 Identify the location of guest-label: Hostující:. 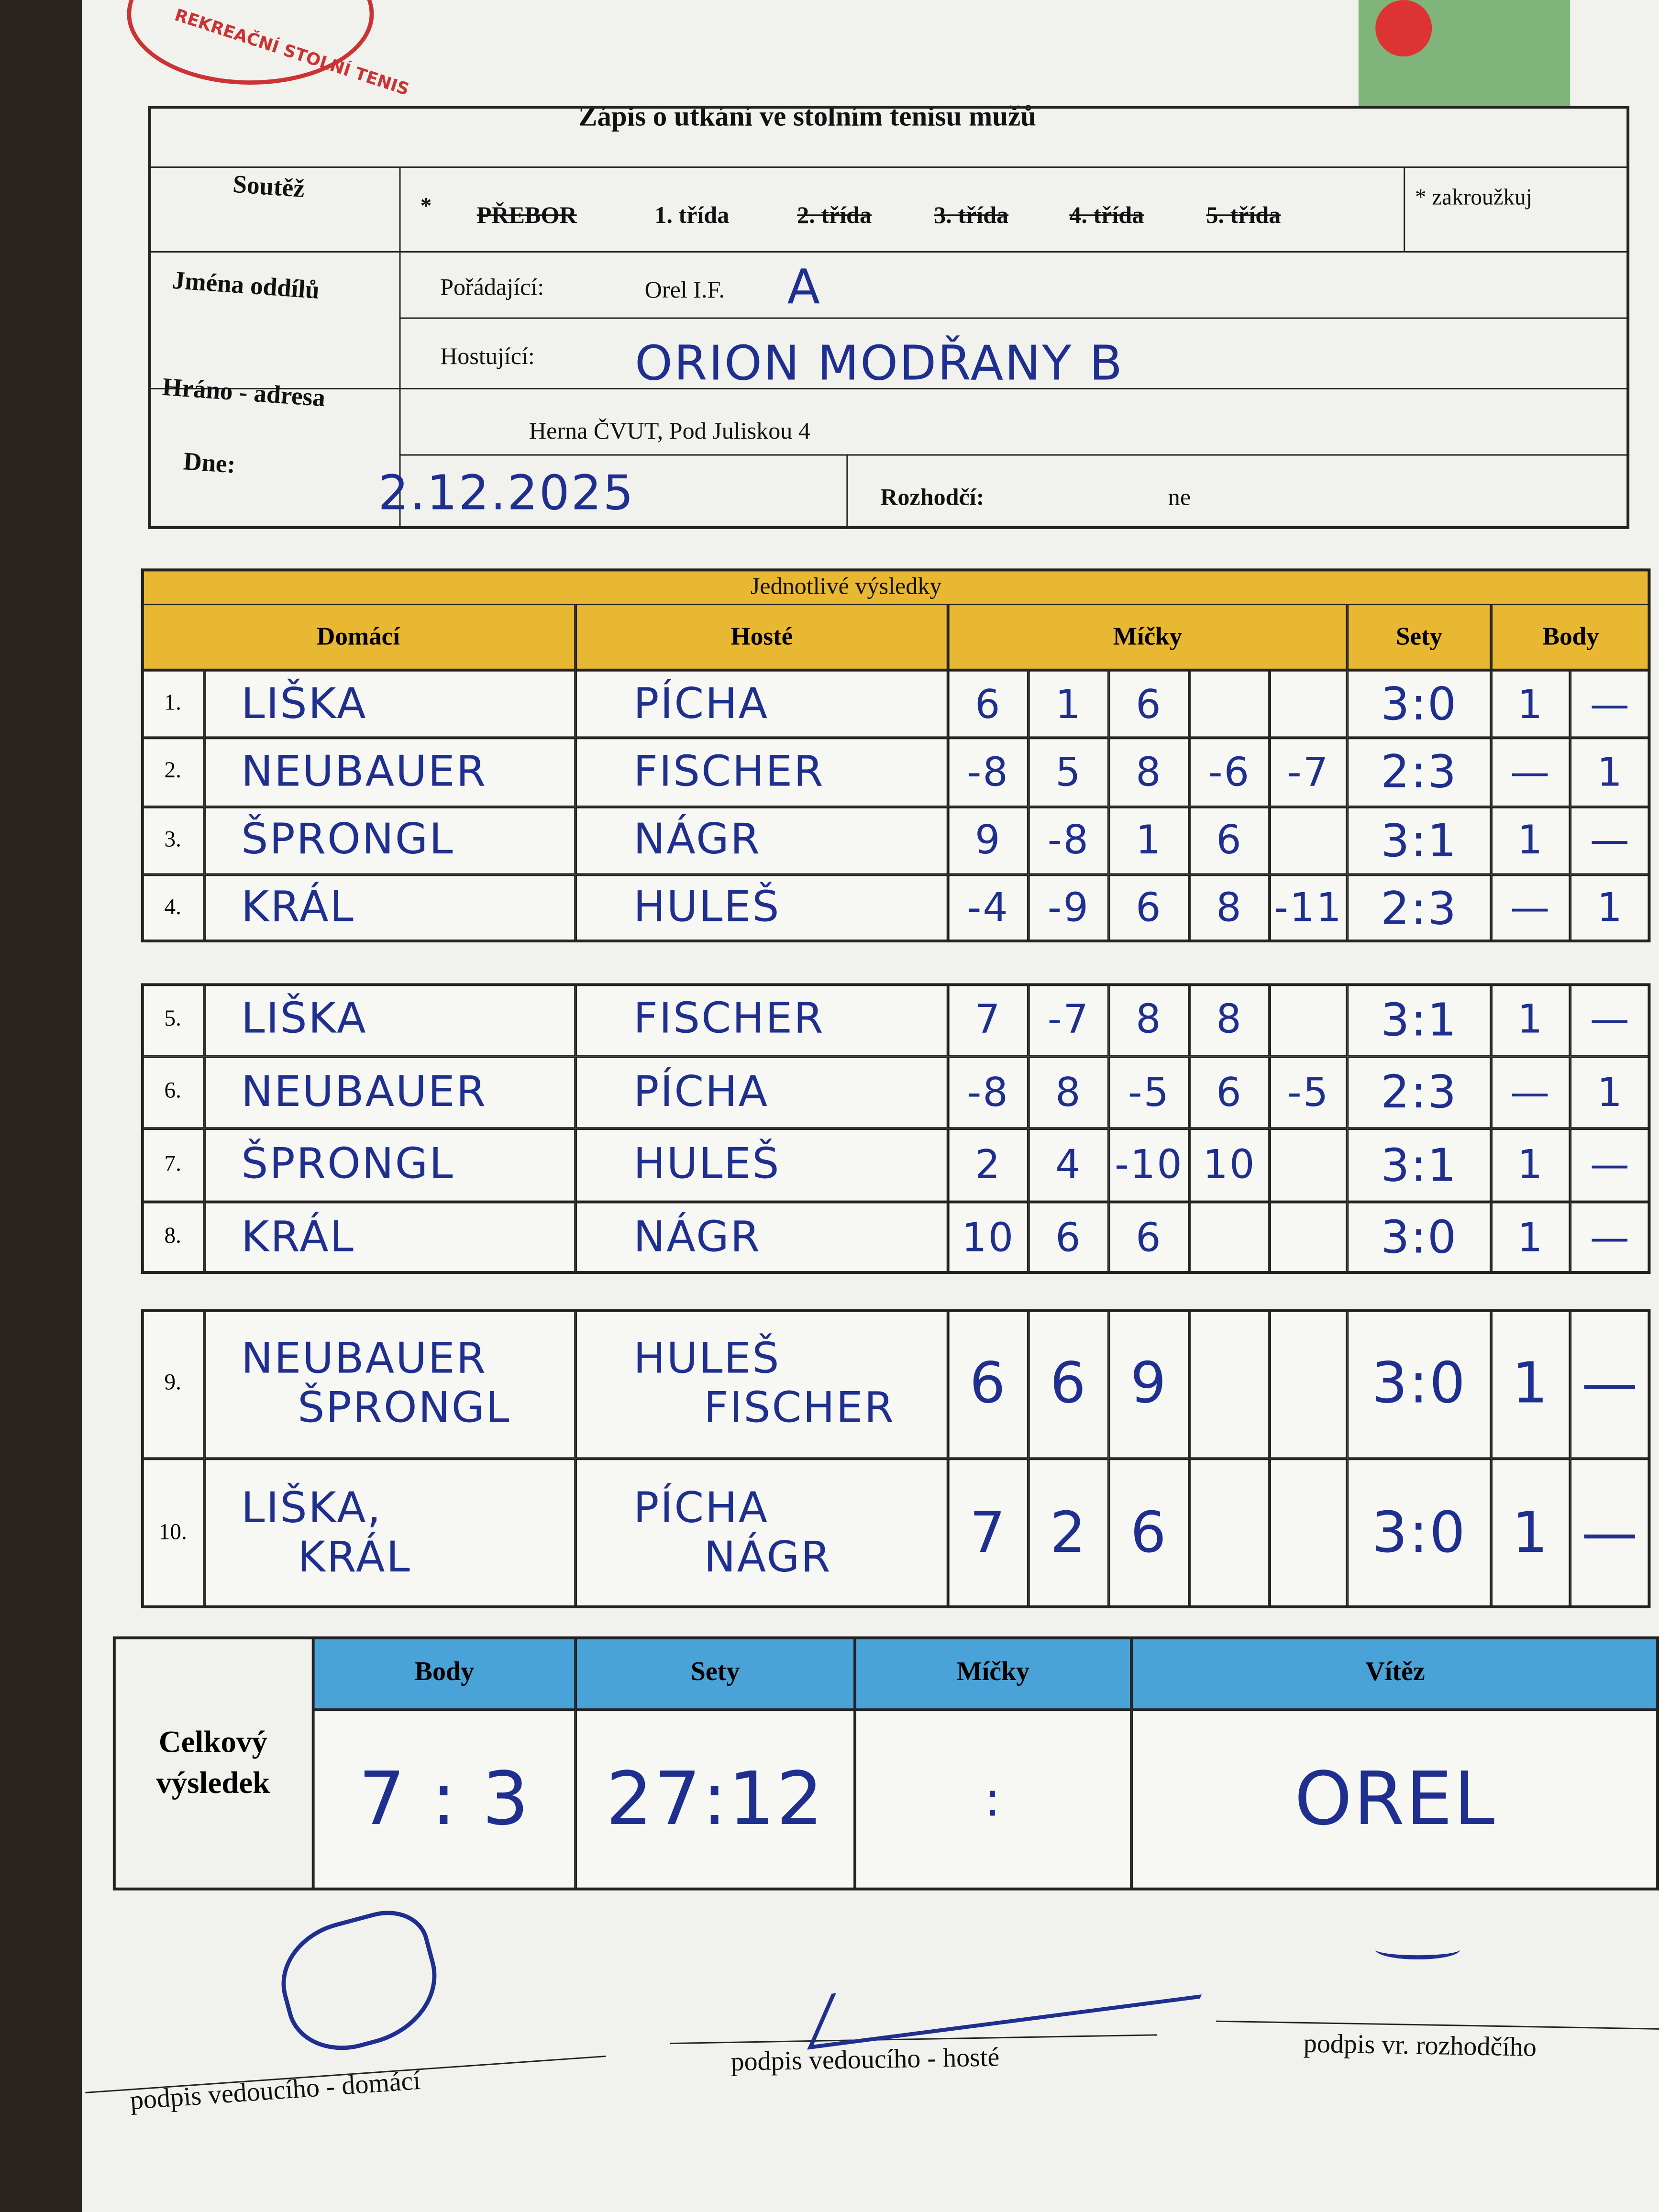
(487, 356).